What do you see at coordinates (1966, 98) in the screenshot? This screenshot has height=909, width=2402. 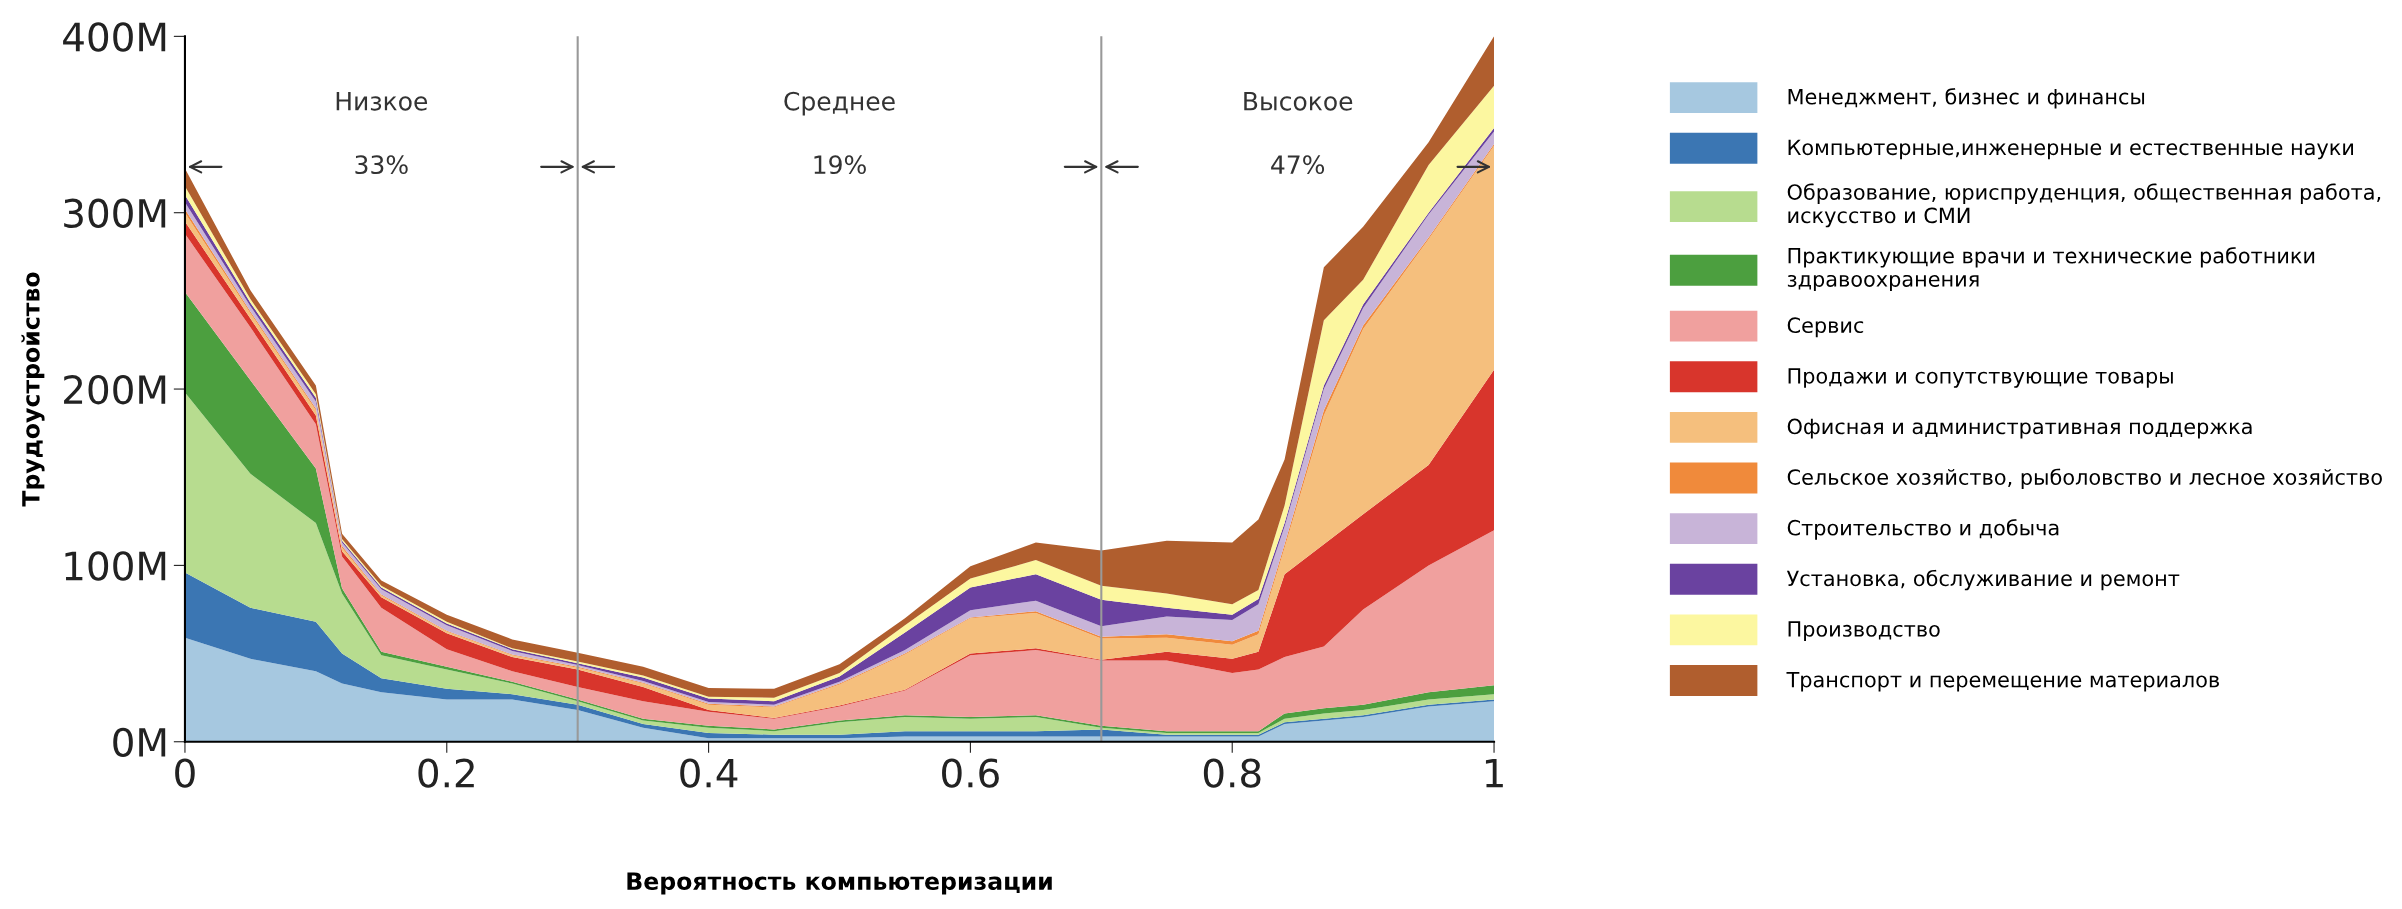 I see `legend-label: Менеджмент, бизнес и финансы` at bounding box center [1966, 98].